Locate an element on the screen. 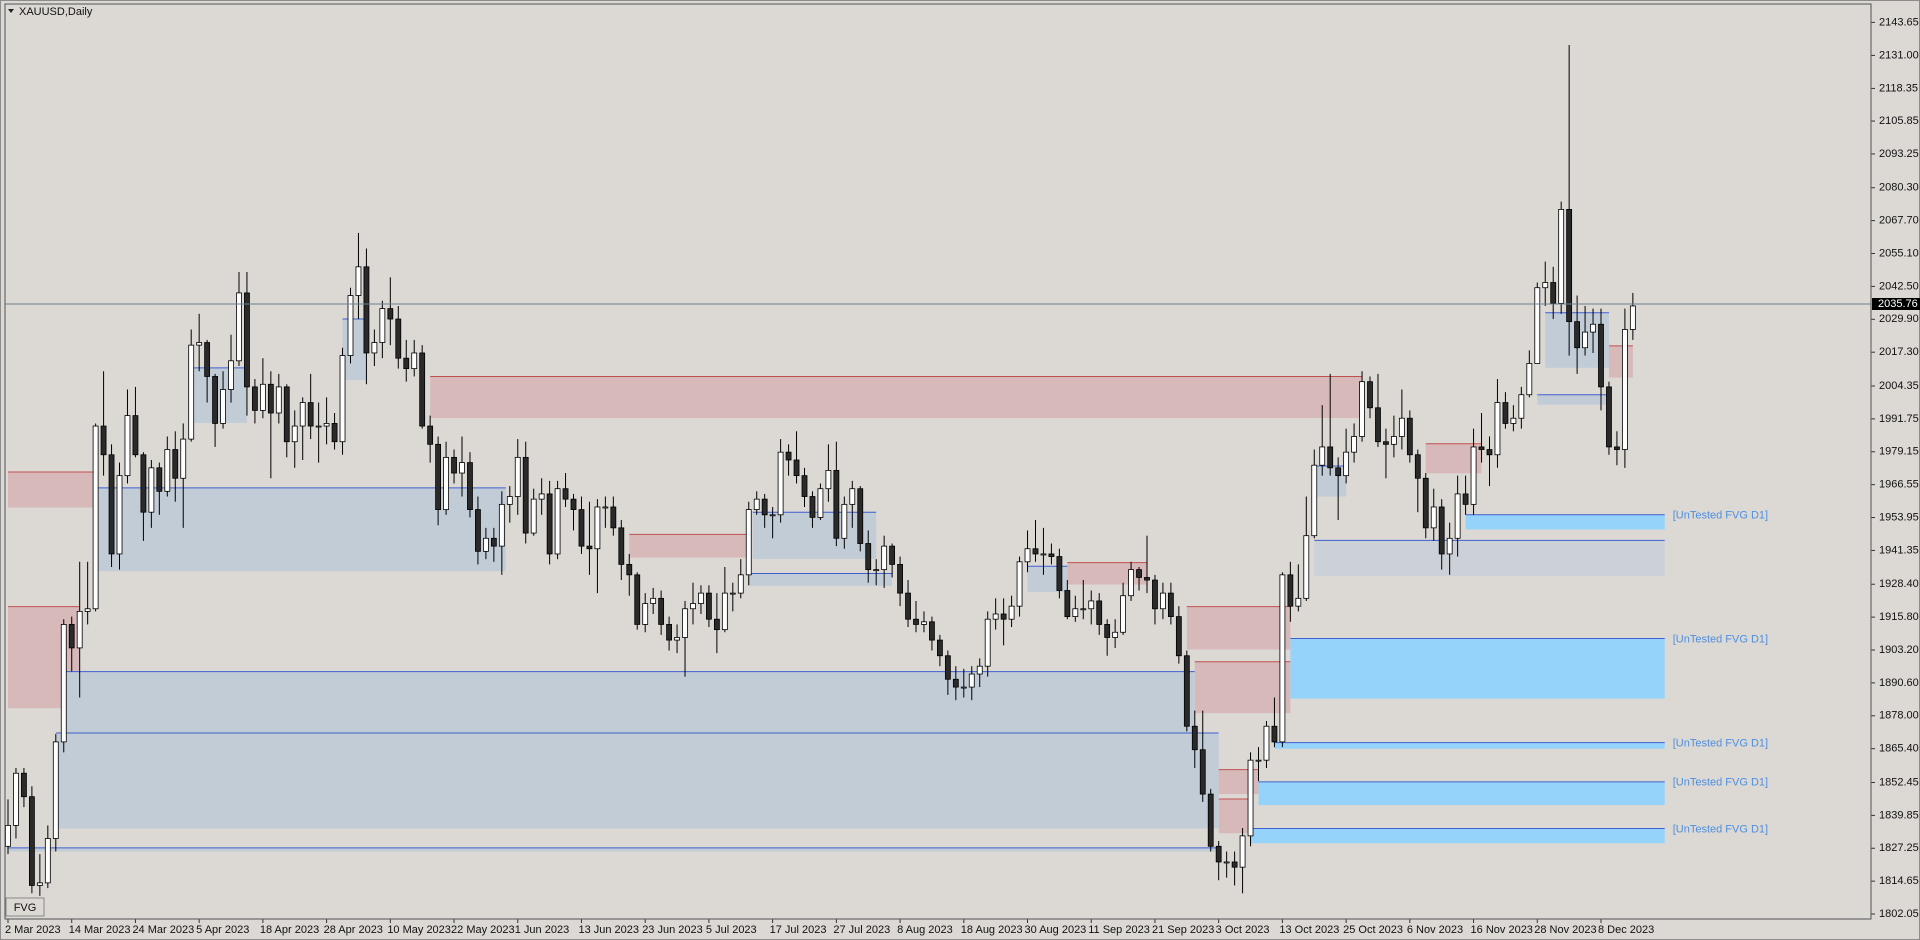 The height and width of the screenshot is (940, 1920). fvg-button-label: FVG is located at coordinates (25, 908).